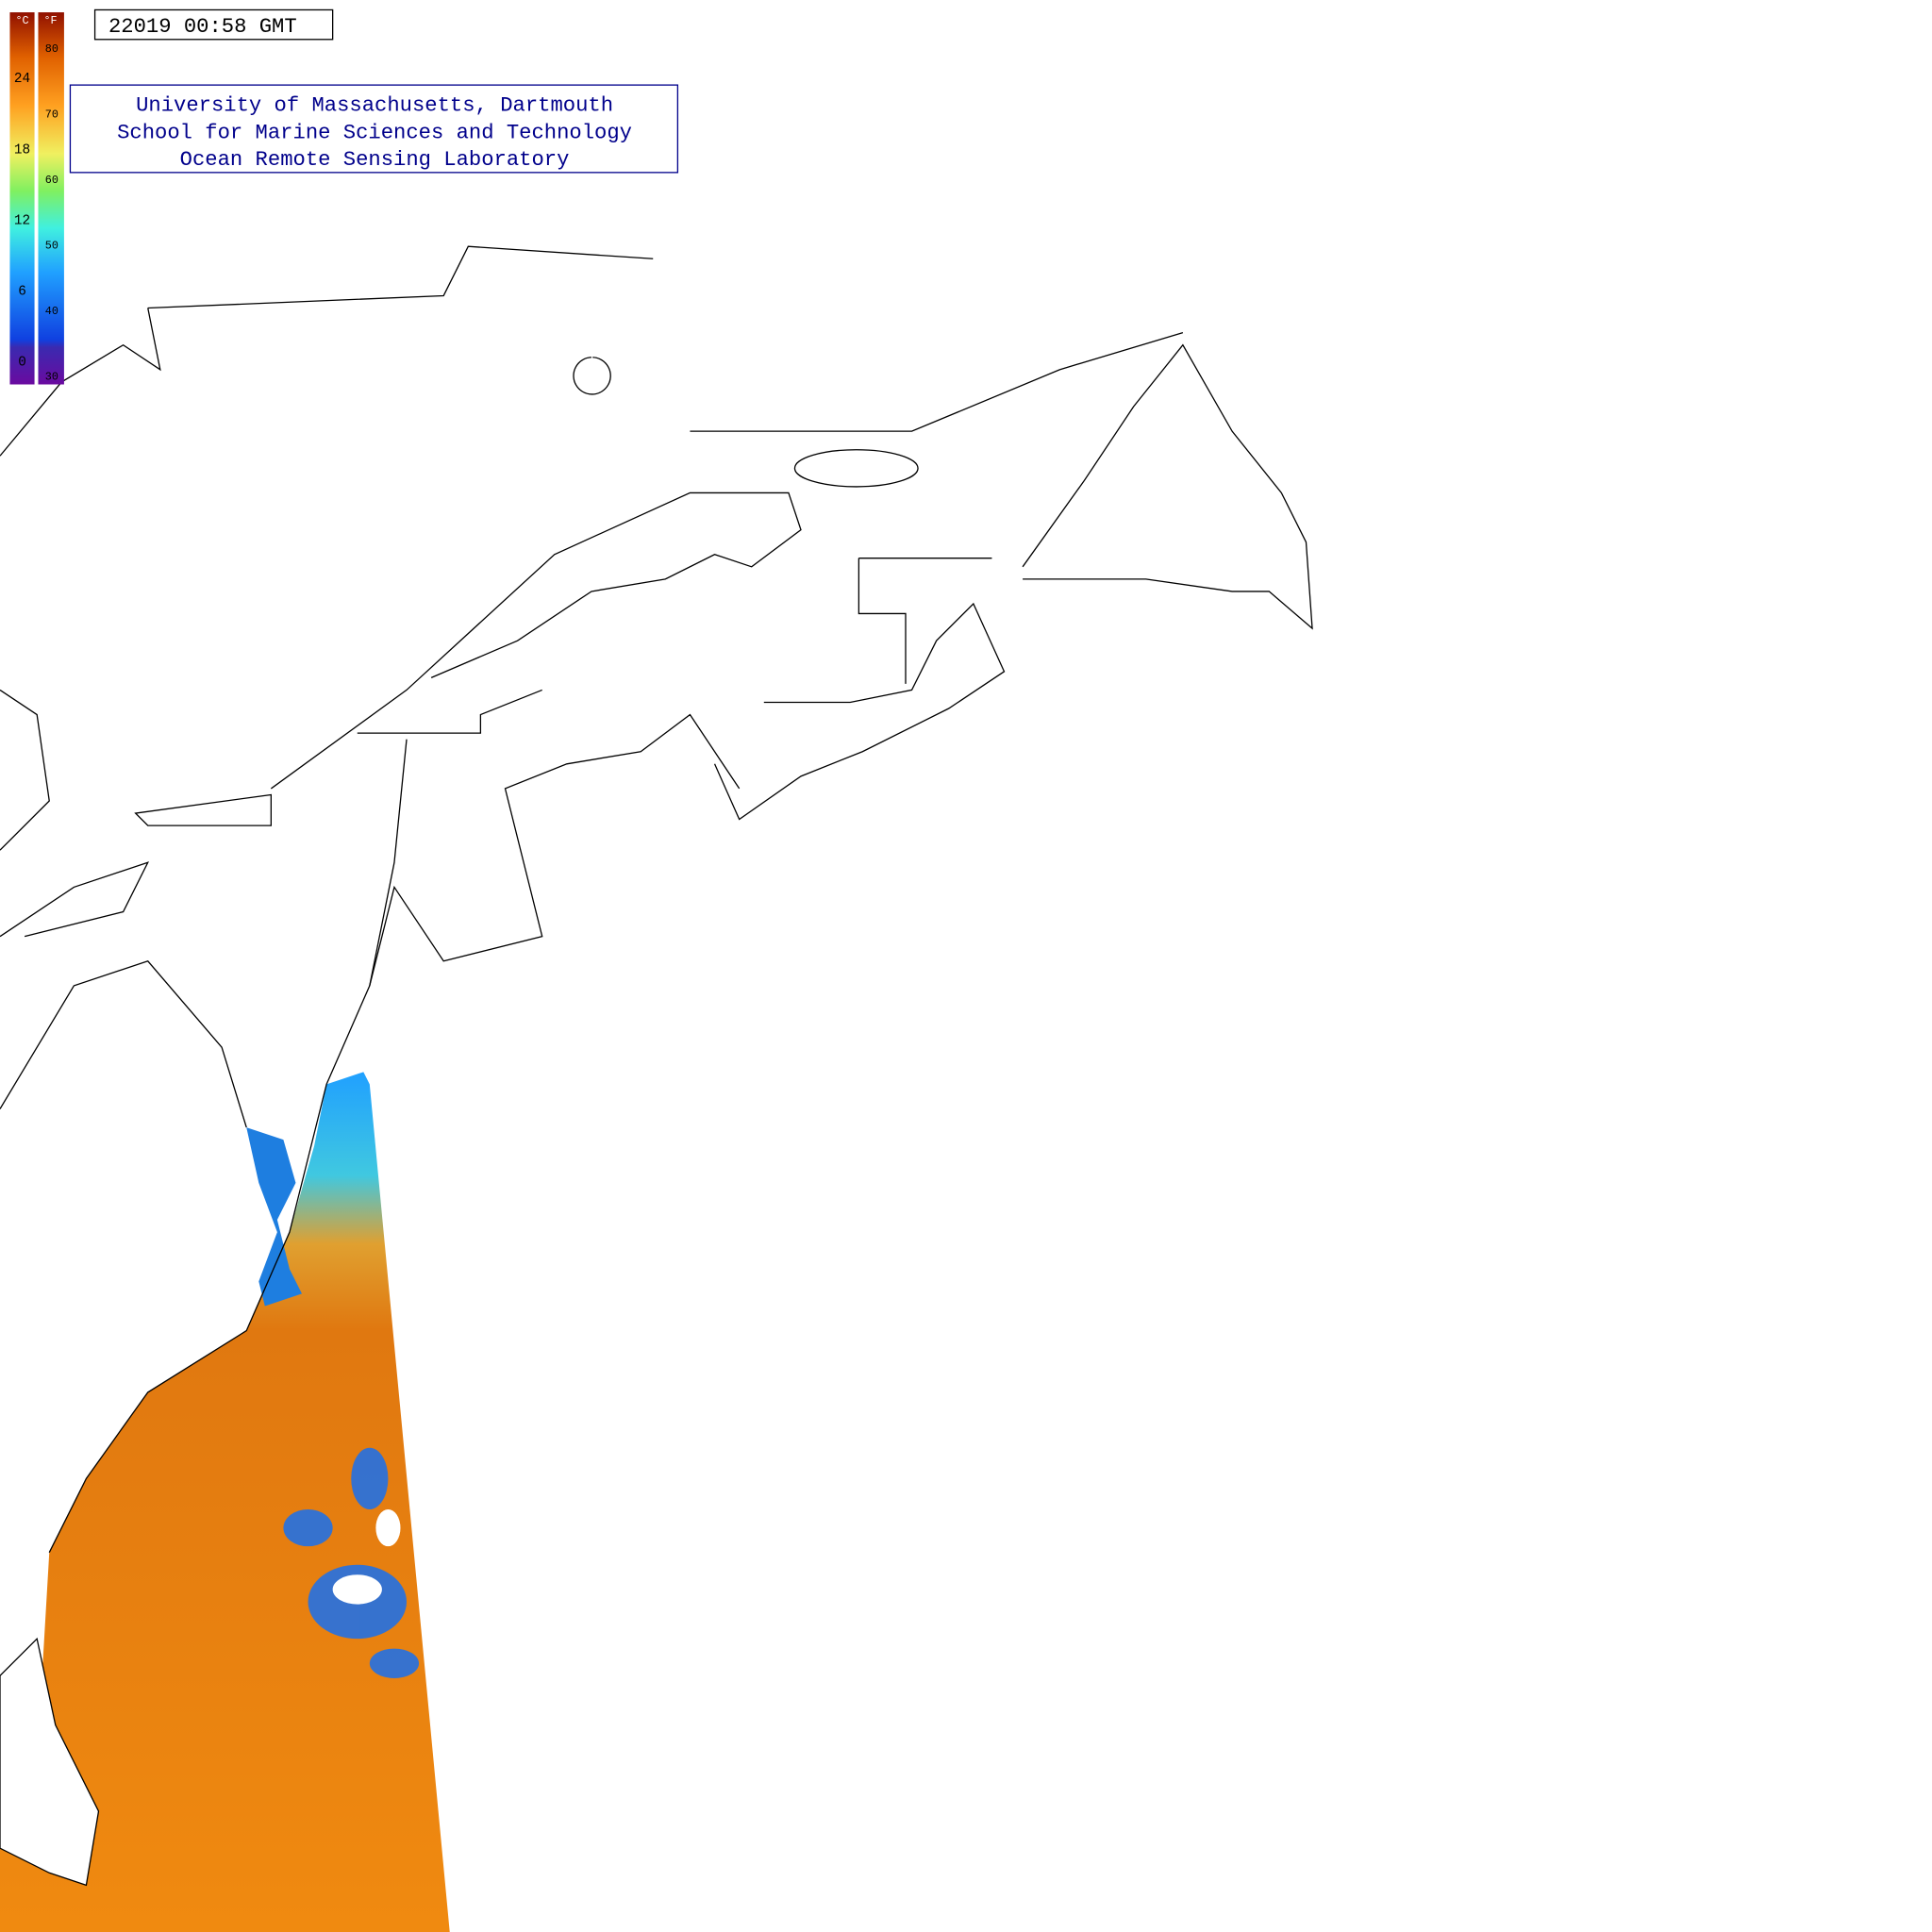 The height and width of the screenshot is (1932, 1932). I want to click on credits-box, so click(374, 129).